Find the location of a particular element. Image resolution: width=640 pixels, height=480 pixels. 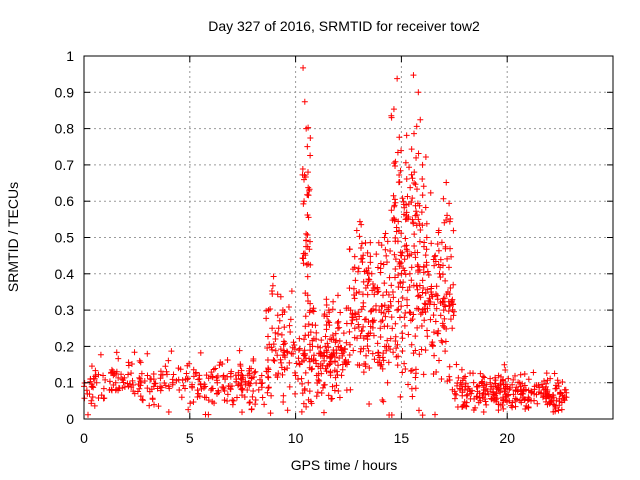

x-tick-label: 0 is located at coordinates (84, 438).